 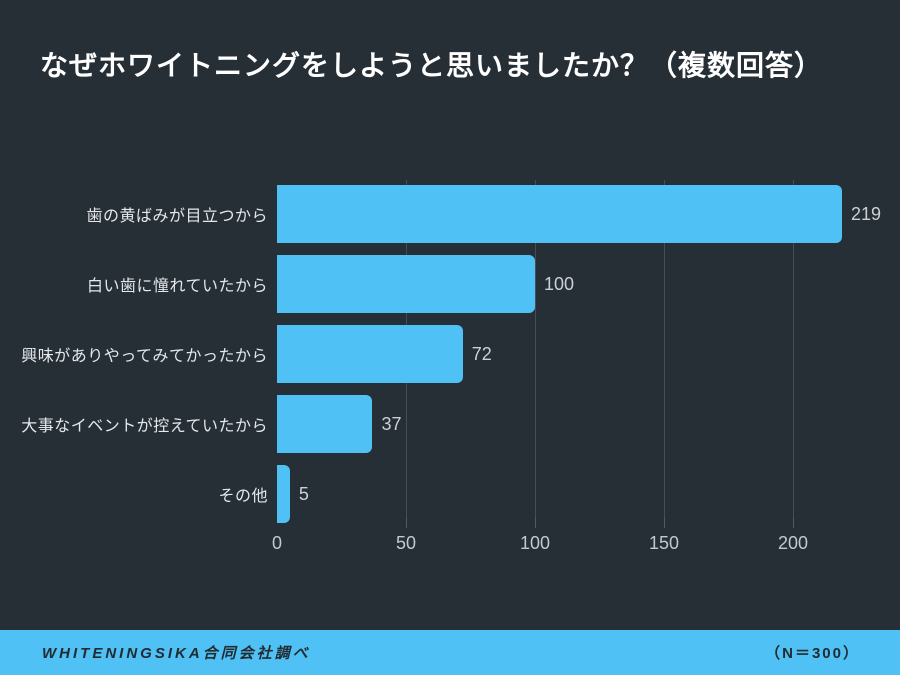 I want to click on x-axis-tick-label: 150, so click(x=664, y=543).